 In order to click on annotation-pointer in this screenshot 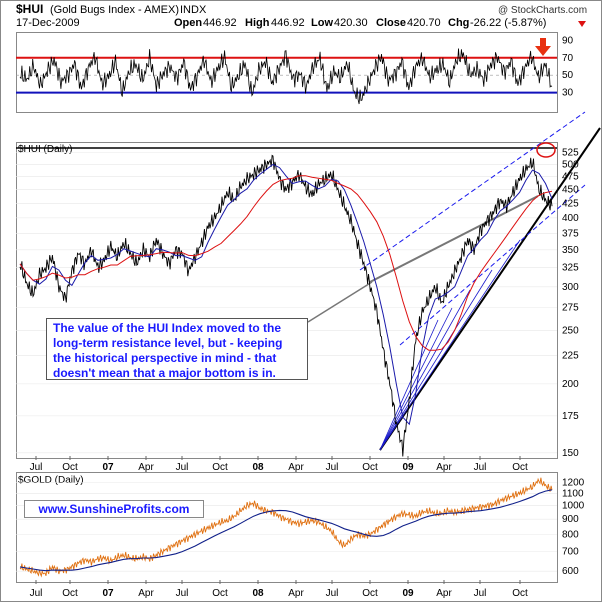, I will do `click(340, 302)`.